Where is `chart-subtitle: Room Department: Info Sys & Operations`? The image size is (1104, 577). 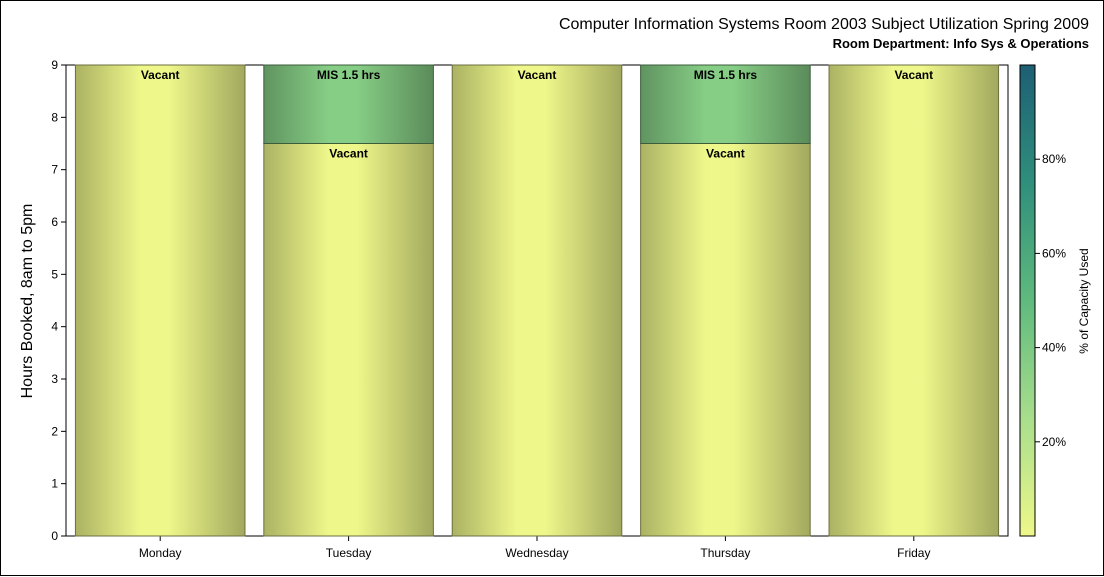 chart-subtitle: Room Department: Info Sys & Operations is located at coordinates (961, 43).